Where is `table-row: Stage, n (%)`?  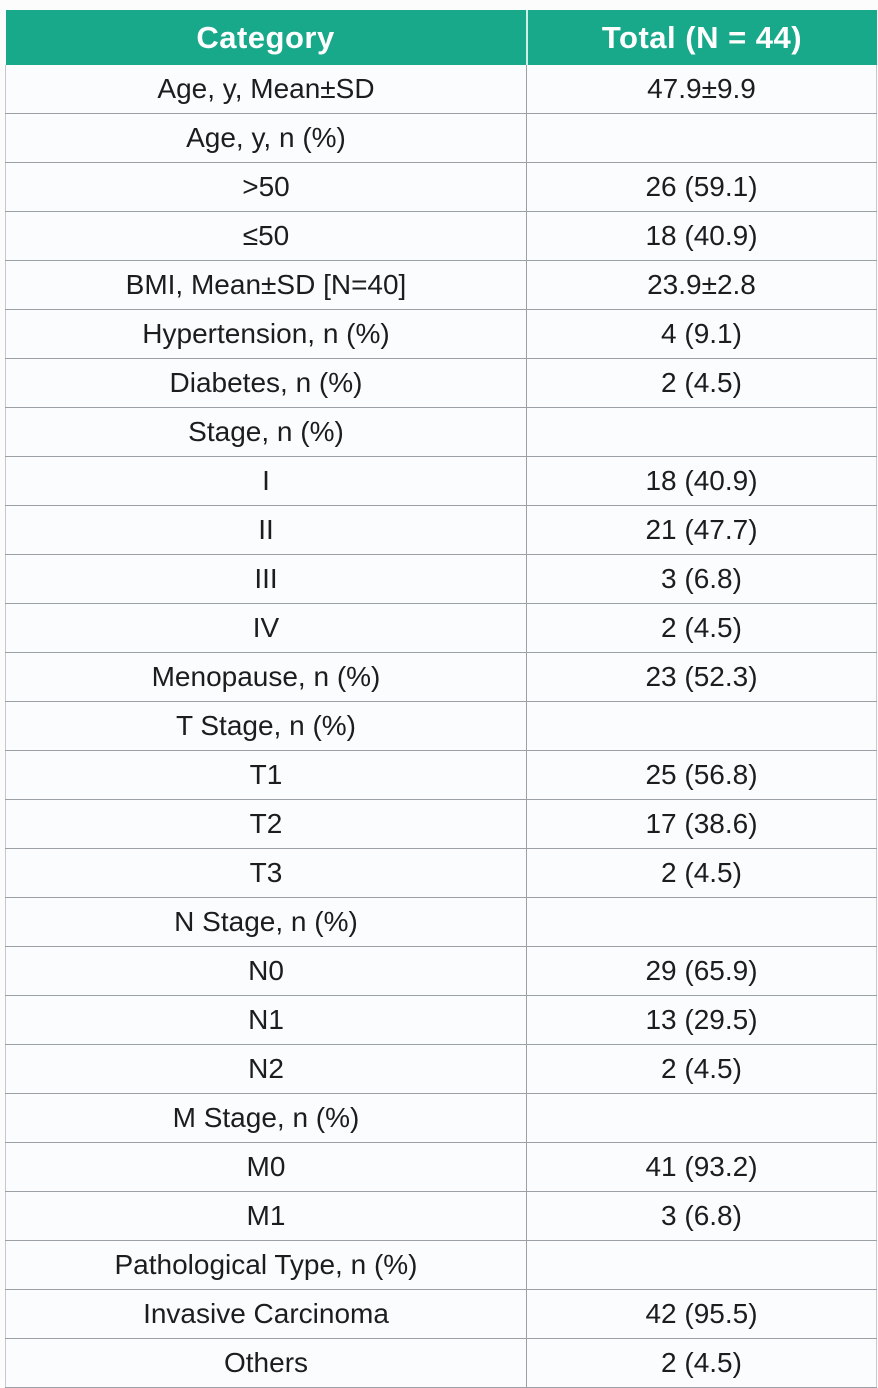
table-row: Stage, n (%) is located at coordinates (441, 432).